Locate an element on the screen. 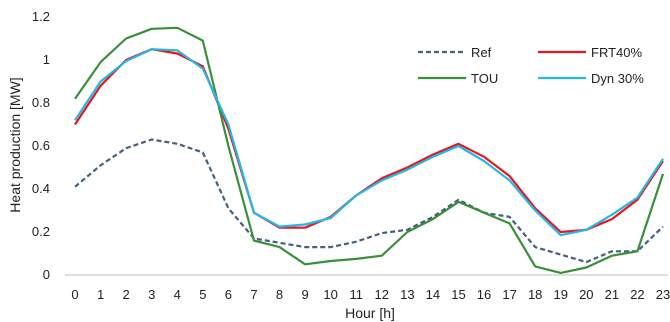 This screenshot has height=322, width=670. y-tick-label: 0.8 is located at coordinates (41, 102).